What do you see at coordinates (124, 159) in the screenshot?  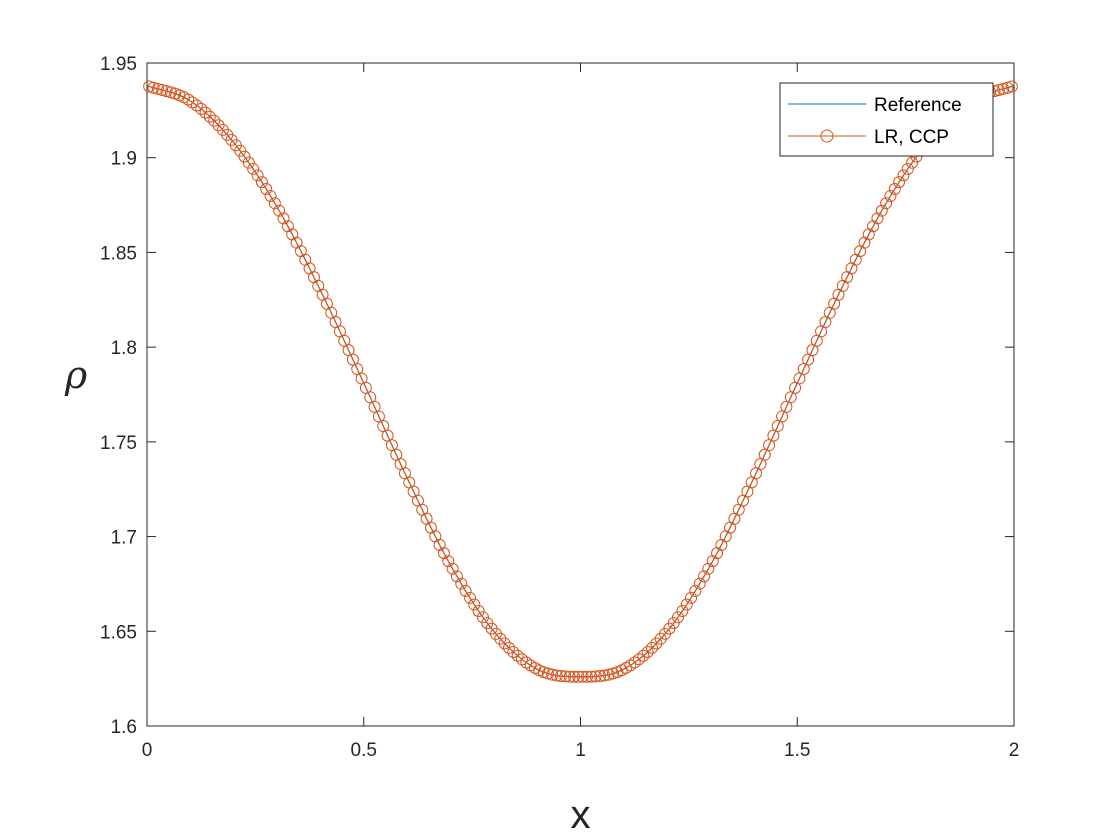 I see `y-tick-label: 1.9` at bounding box center [124, 159].